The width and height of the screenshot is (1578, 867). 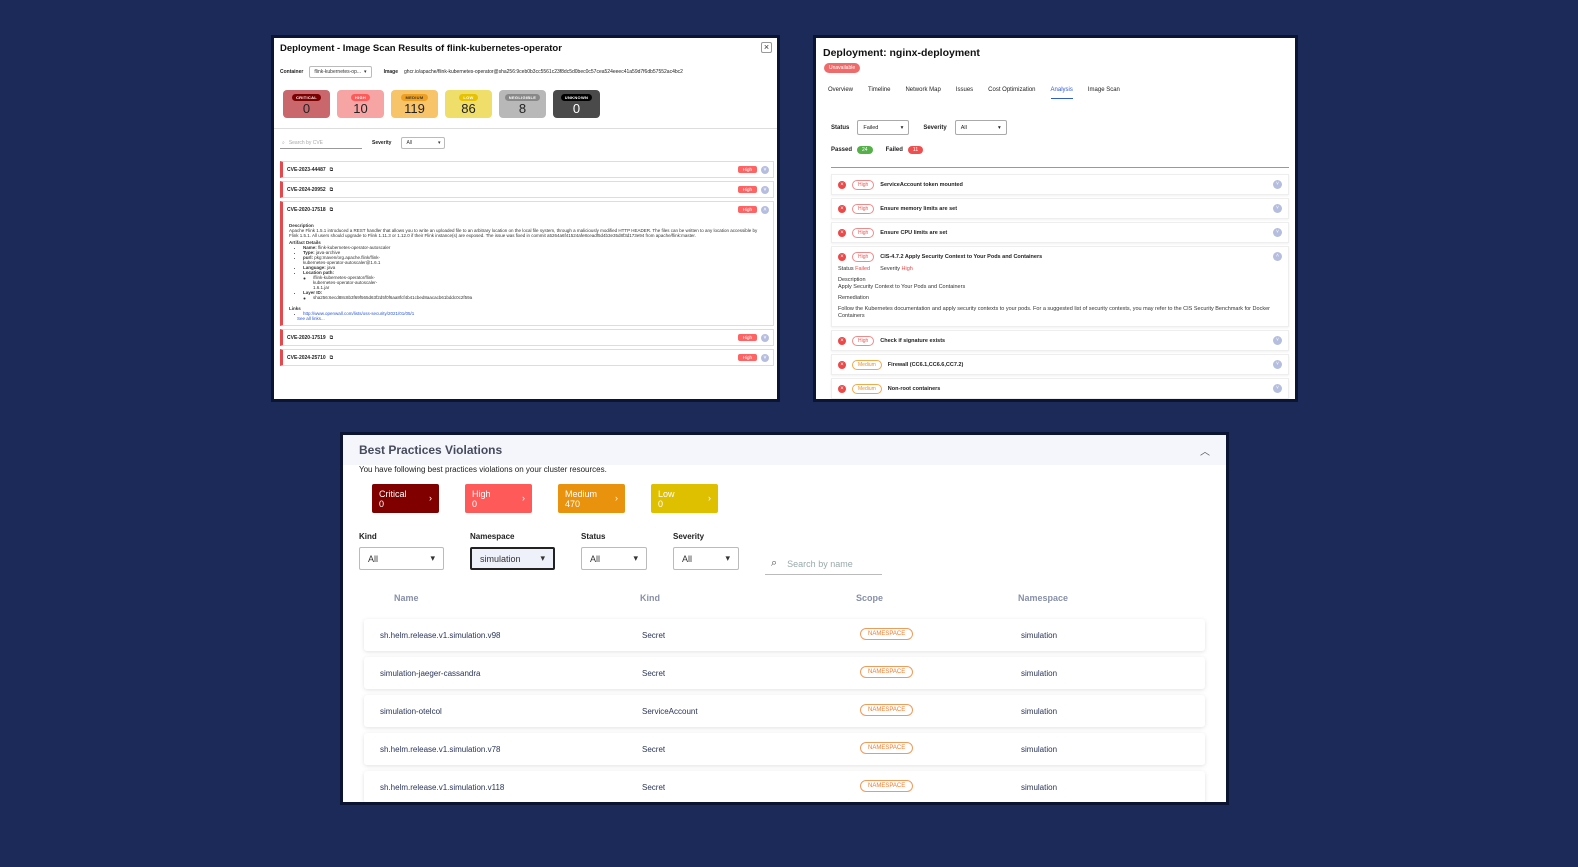 What do you see at coordinates (963, 127) in the screenshot?
I see `severity-value: All` at bounding box center [963, 127].